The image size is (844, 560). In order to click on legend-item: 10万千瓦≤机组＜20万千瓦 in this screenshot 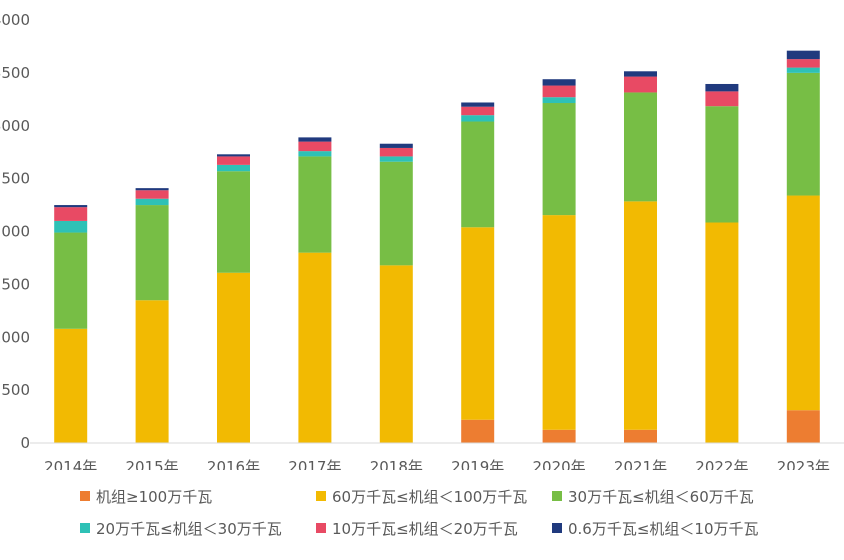, I will do `click(417, 528)`.